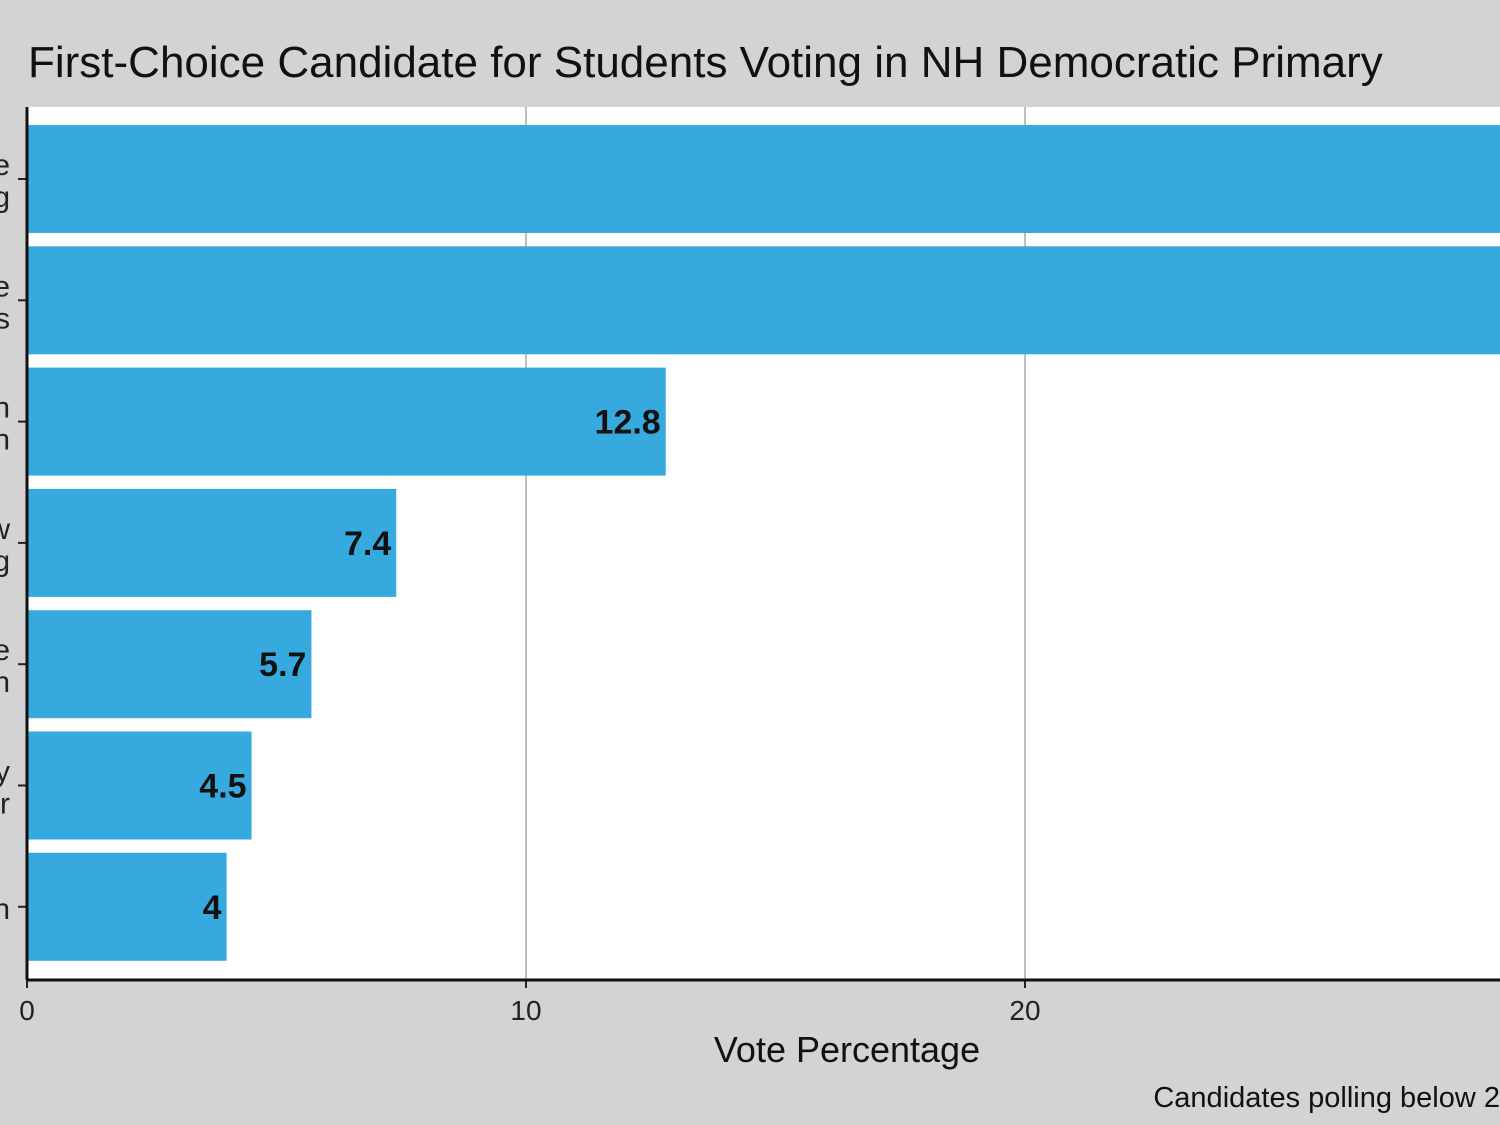  Describe the element at coordinates (1326, 1098) in the screenshot. I see `chart-caption: Candidates polling below 2` at that location.